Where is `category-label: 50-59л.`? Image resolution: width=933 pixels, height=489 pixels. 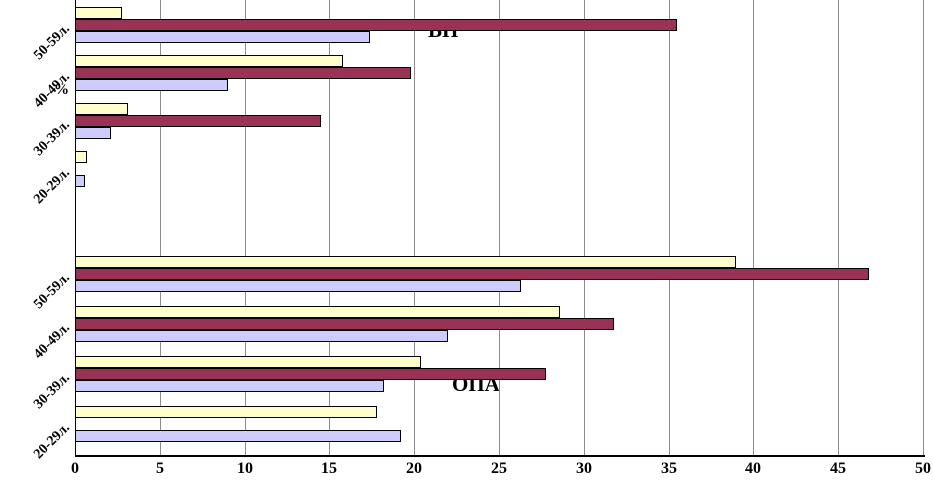 category-label: 50-59л. is located at coordinates (52, 291).